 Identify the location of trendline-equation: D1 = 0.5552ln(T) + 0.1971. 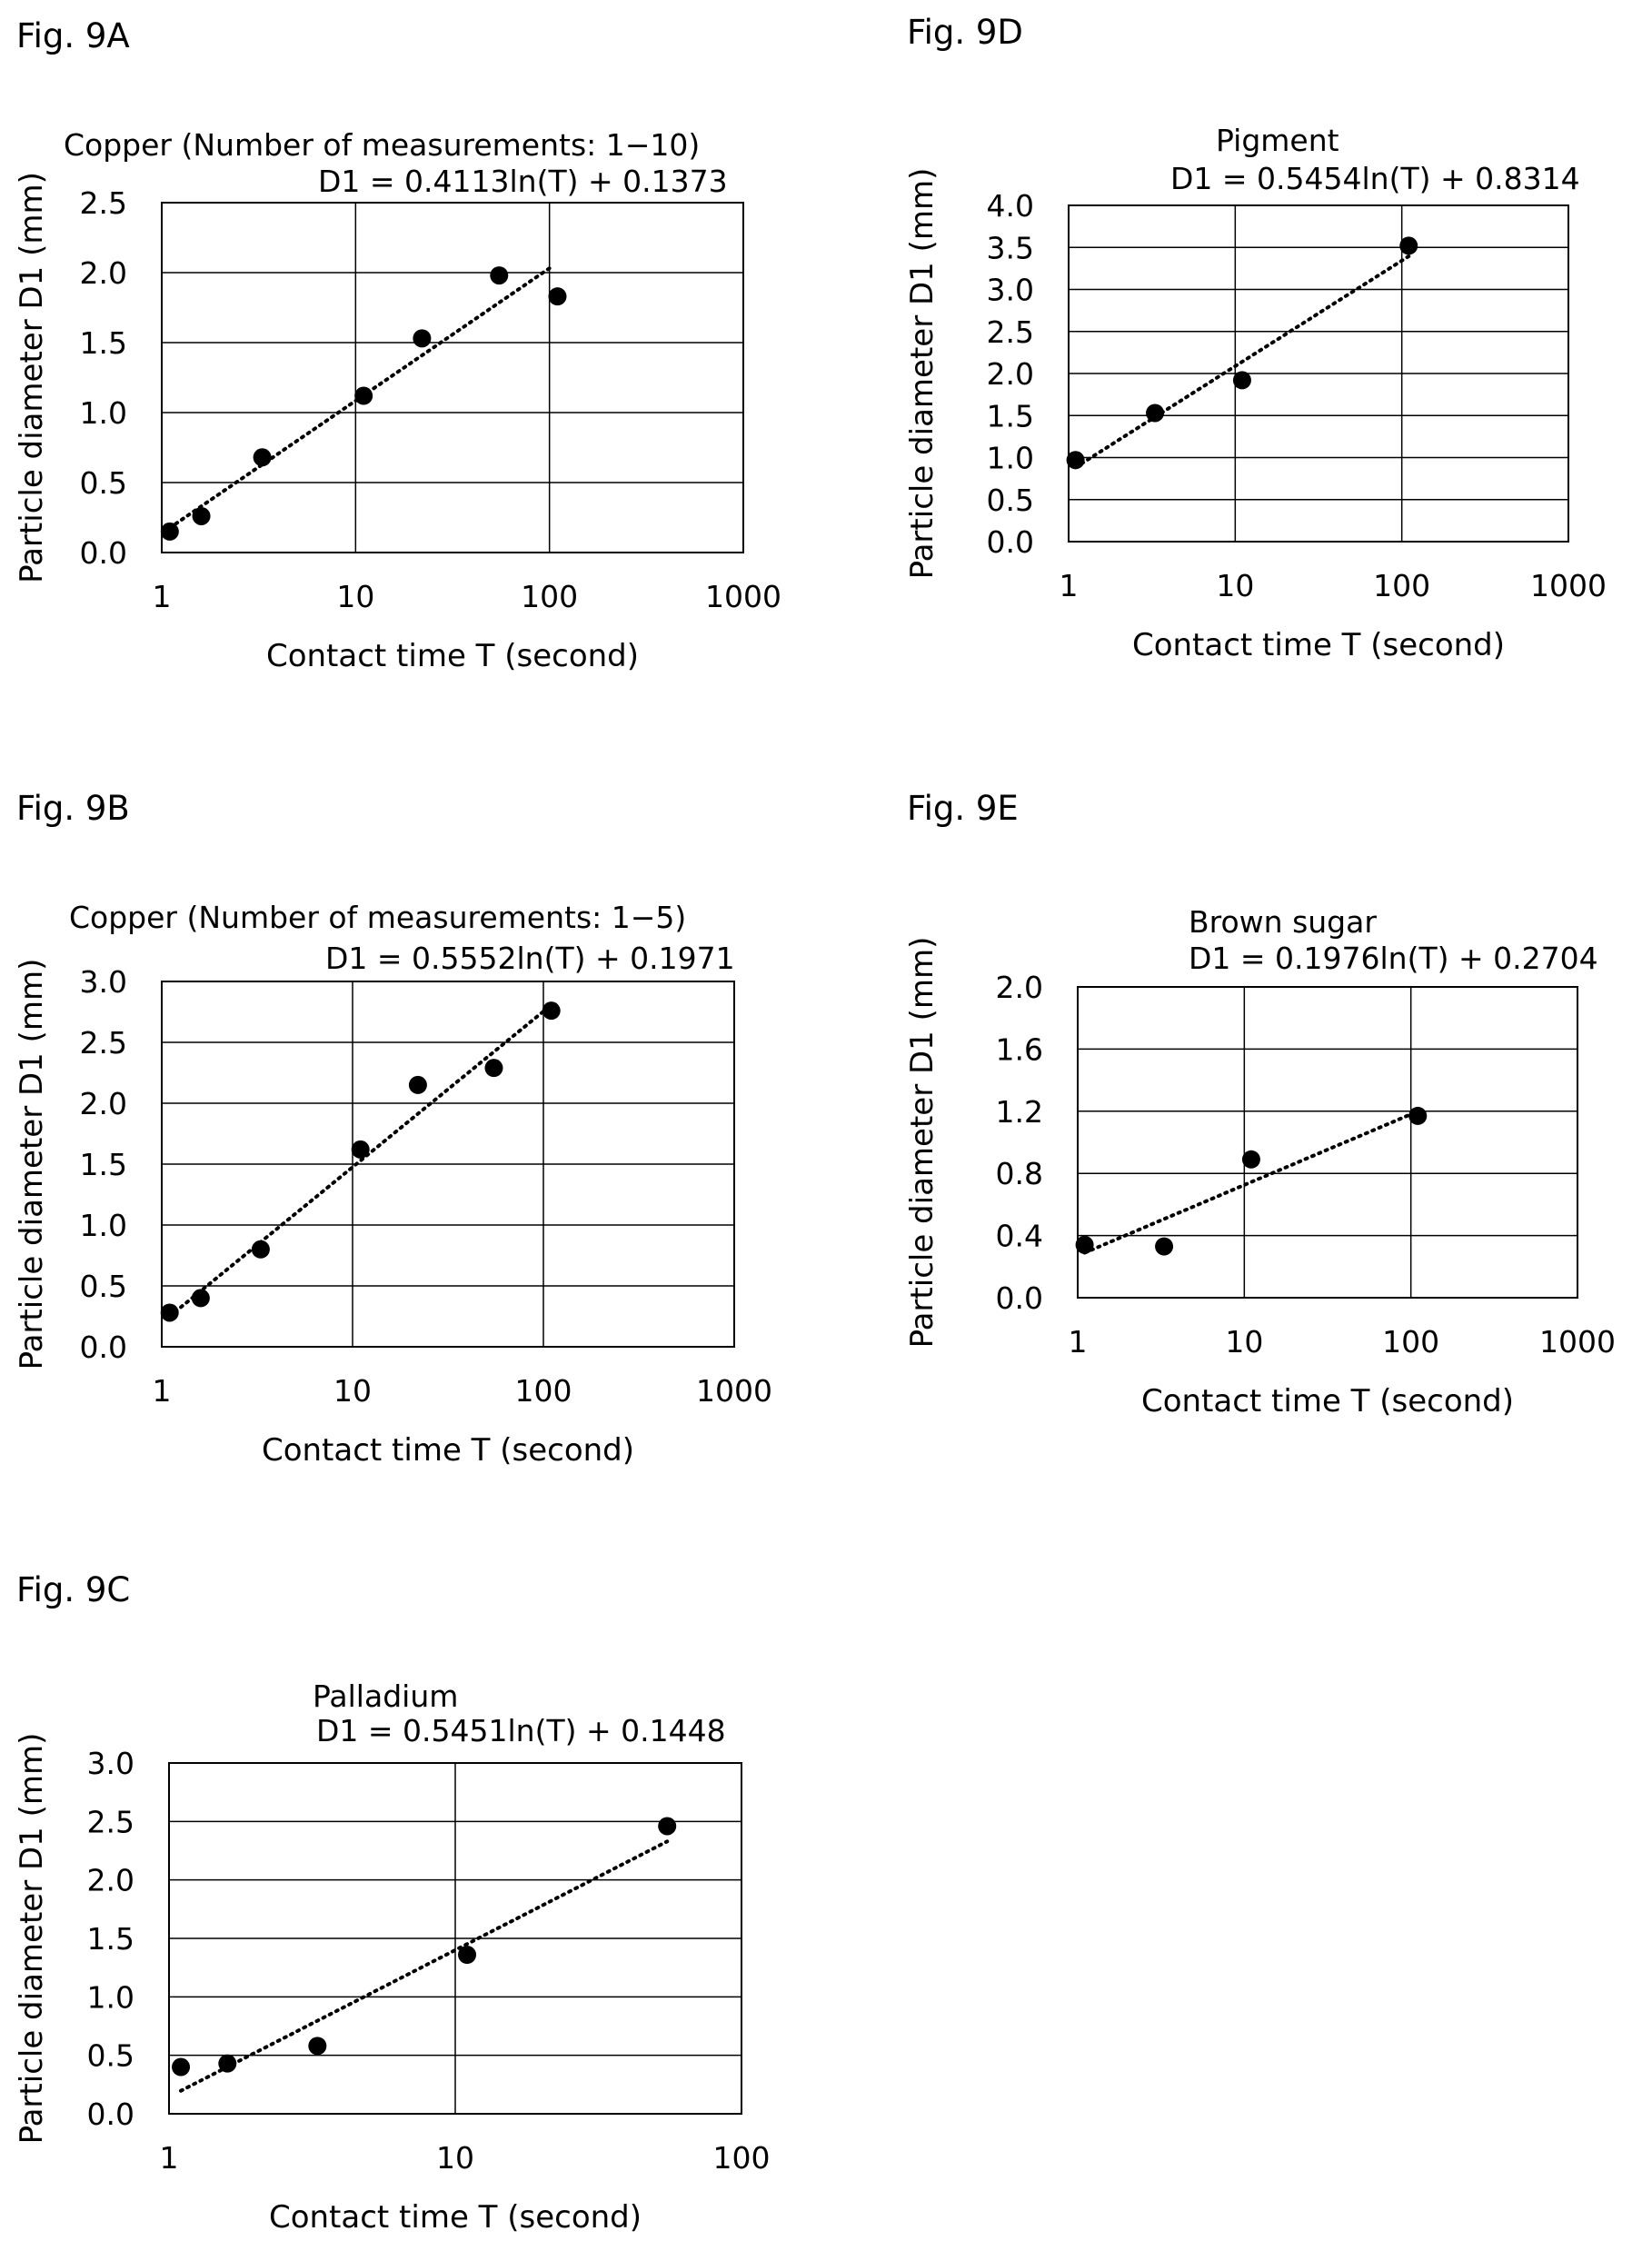
(530, 959).